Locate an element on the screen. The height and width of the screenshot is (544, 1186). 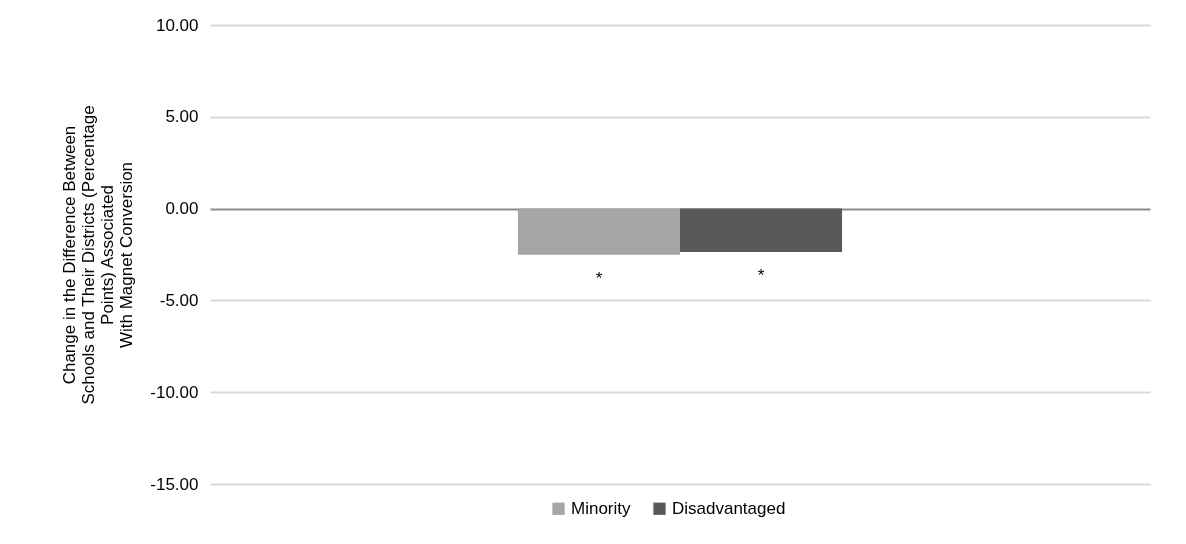
y-tick-label: 0.00 is located at coordinates (182, 209).